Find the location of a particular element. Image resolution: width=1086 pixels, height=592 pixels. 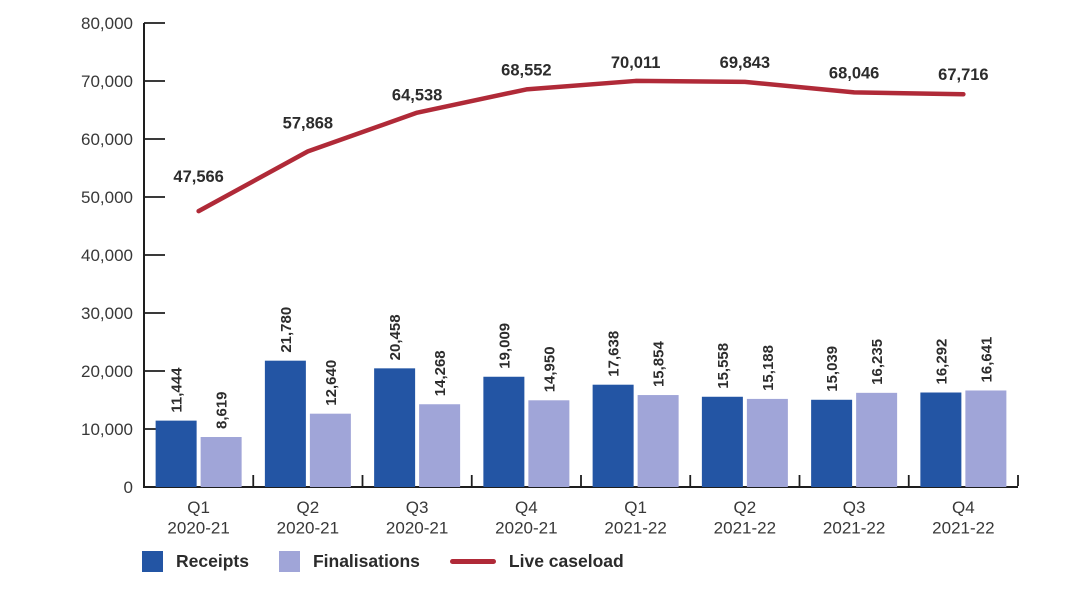

x-axis-label-quarter-7: Q4 is located at coordinates (963, 507).